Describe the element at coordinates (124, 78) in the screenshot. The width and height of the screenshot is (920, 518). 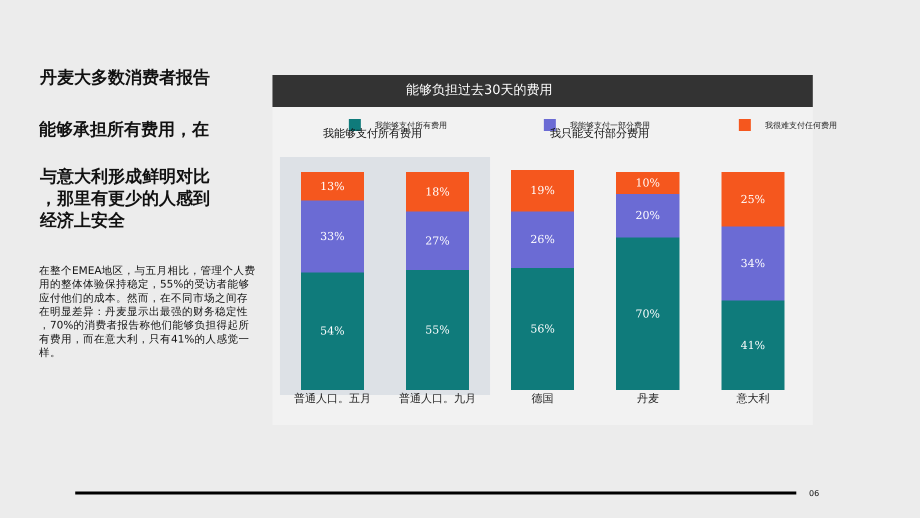
I see `text: 丹麦大多数消费者报告` at that location.